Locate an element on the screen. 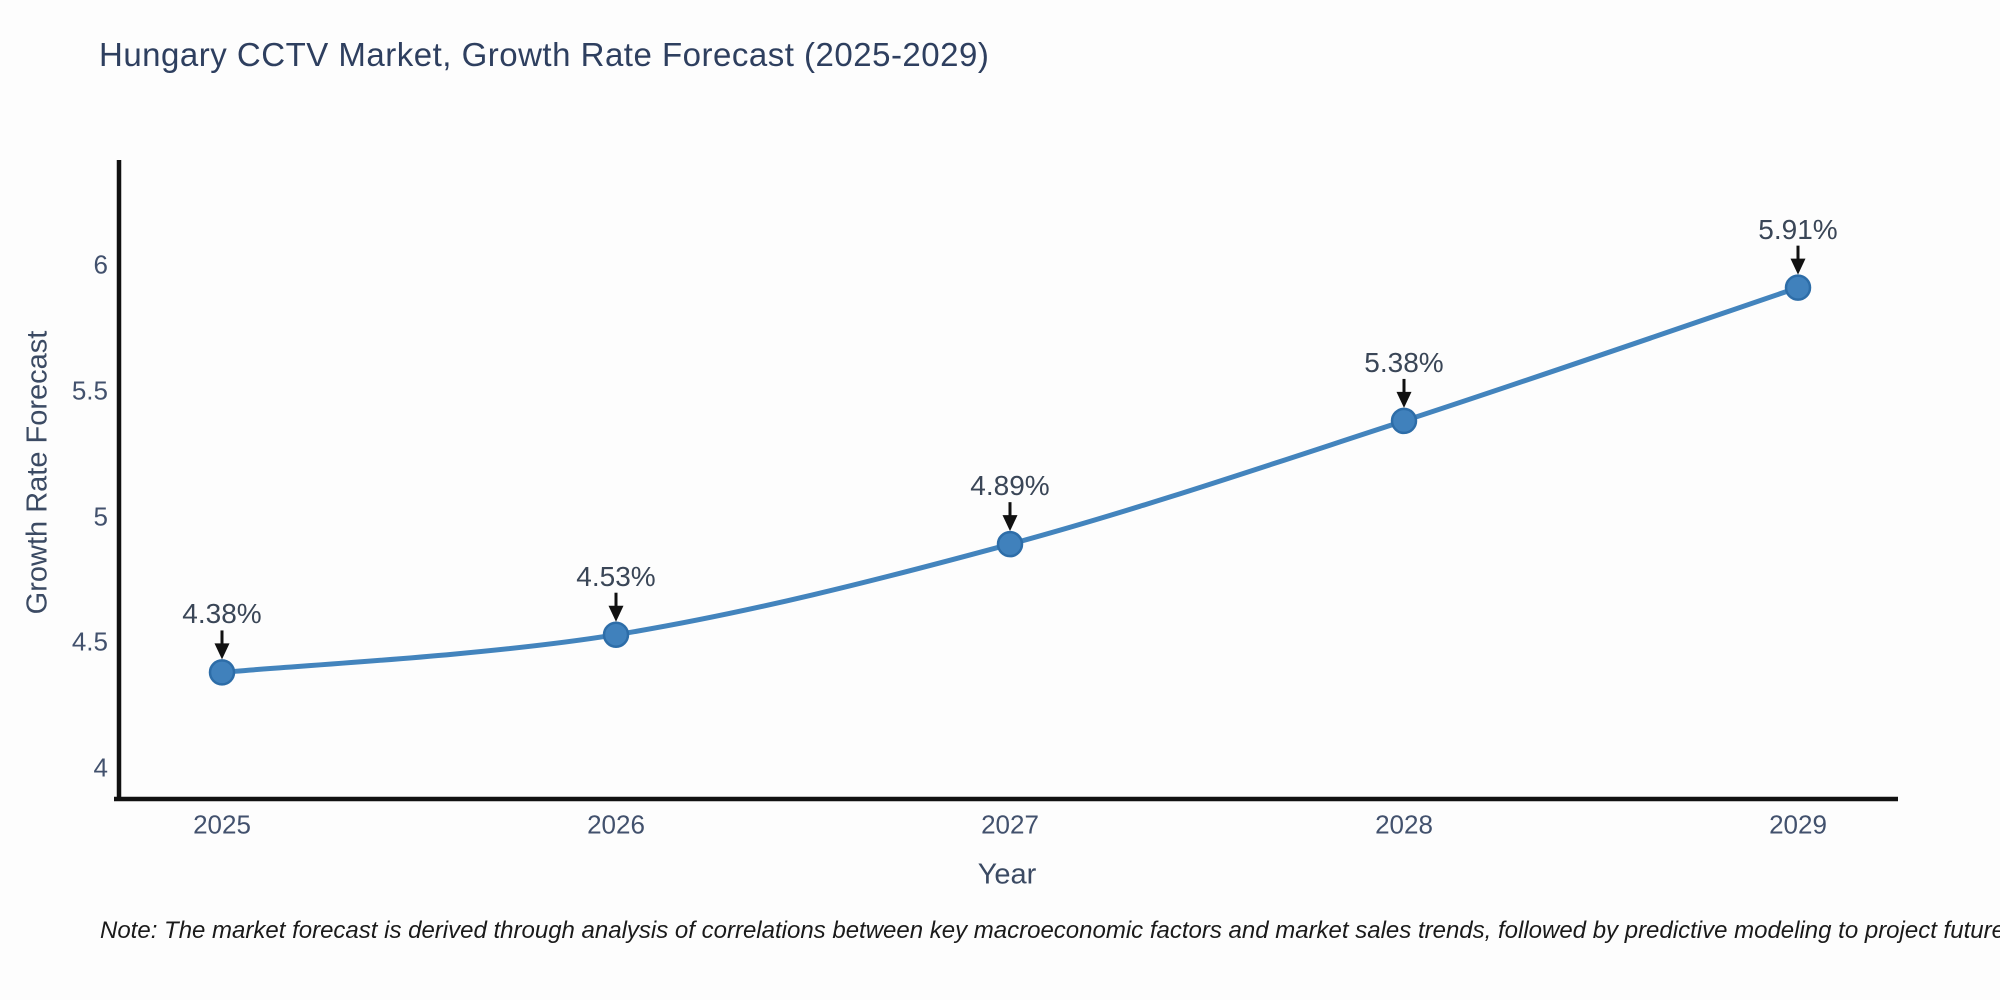 This screenshot has width=2000, height=1000. x-tick-label: 2026 is located at coordinates (616, 824).